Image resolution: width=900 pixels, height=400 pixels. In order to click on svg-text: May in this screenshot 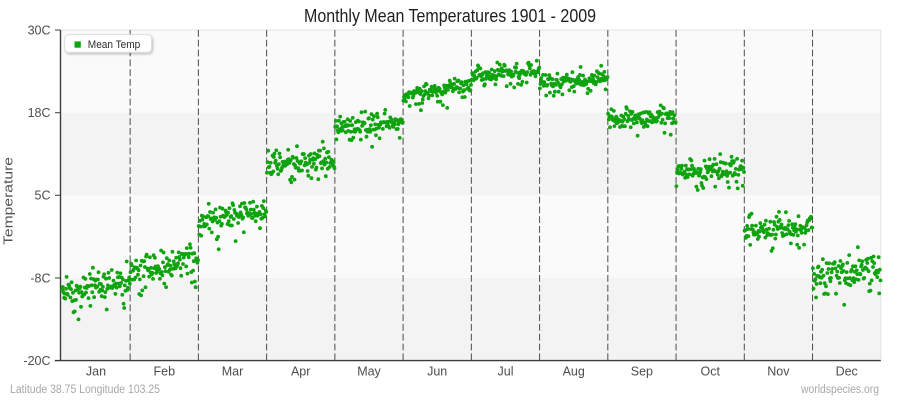, I will do `click(369, 372)`.